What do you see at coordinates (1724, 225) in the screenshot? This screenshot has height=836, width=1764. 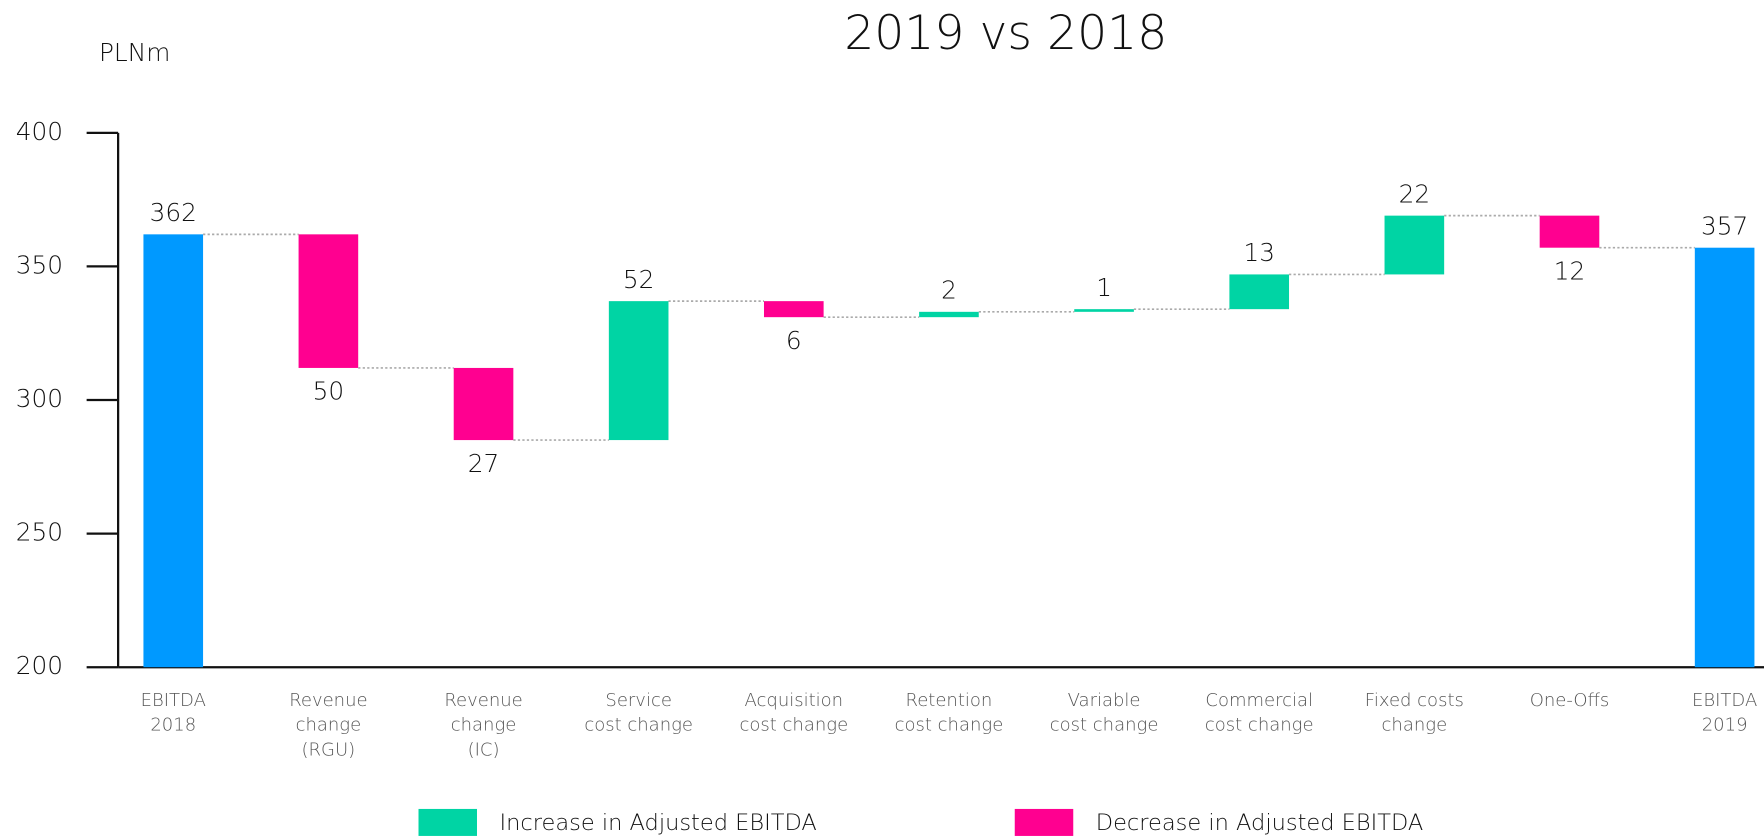 I see `data-label: 357` at bounding box center [1724, 225].